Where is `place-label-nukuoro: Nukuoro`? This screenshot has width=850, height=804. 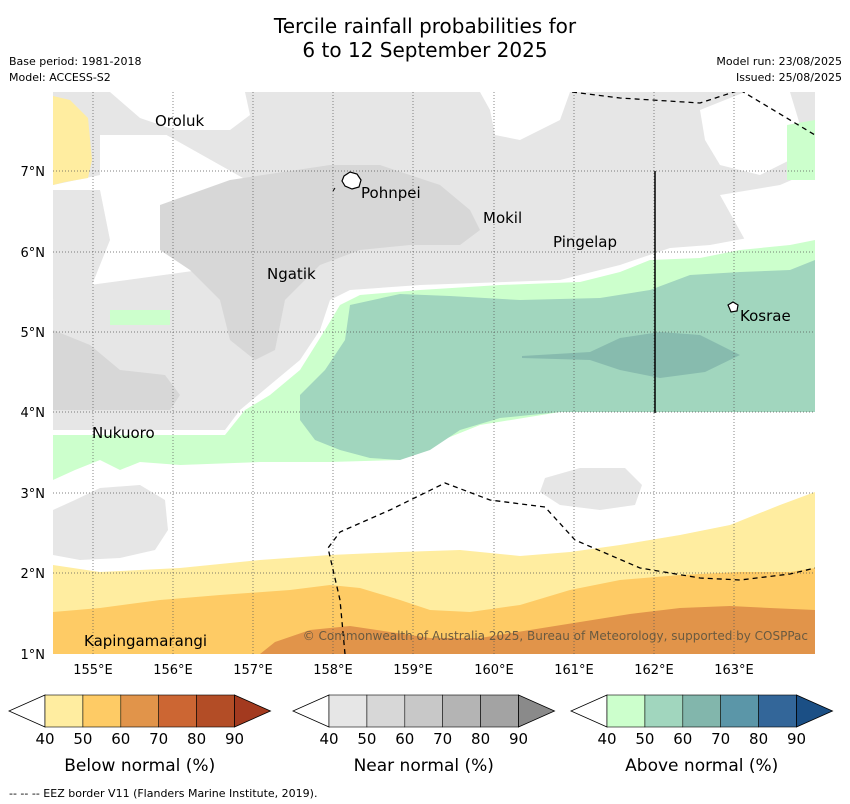
place-label-nukuoro: Nukuoro is located at coordinates (123, 433).